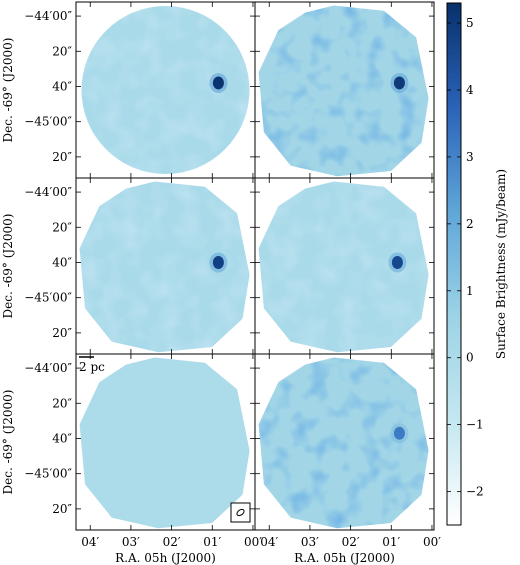 This screenshot has width=520, height=565. I want to click on colorbar-tick-label: 4, so click(470, 90).